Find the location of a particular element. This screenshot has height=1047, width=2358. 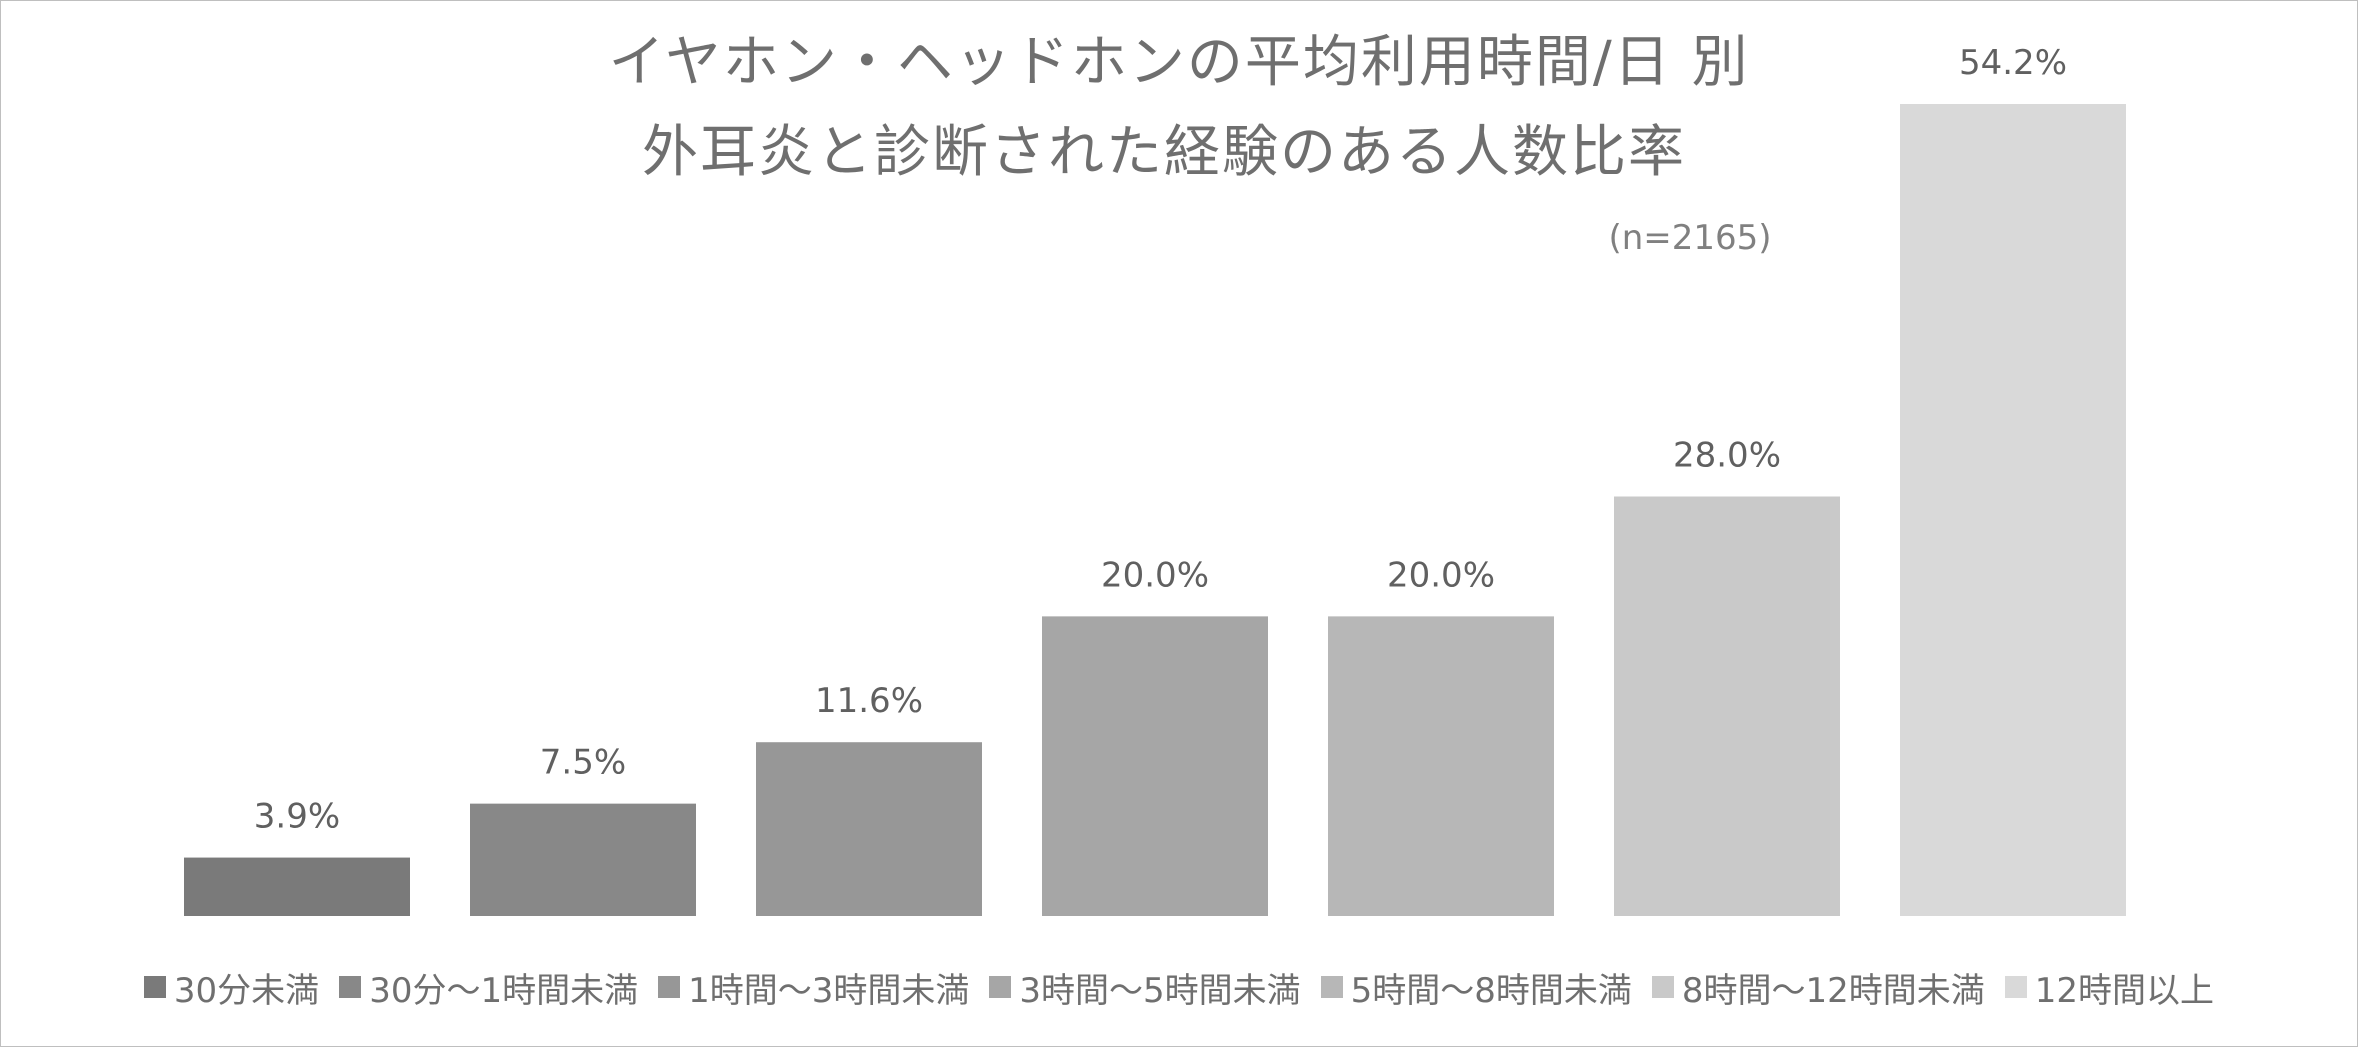

legend-label-1: 30分未満 is located at coordinates (246, 990).